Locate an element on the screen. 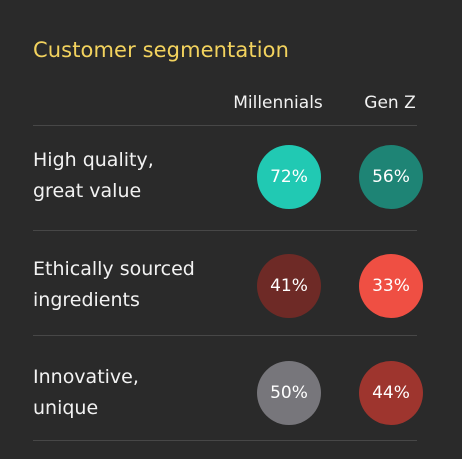  column-header-millennials: Millennials is located at coordinates (278, 103).